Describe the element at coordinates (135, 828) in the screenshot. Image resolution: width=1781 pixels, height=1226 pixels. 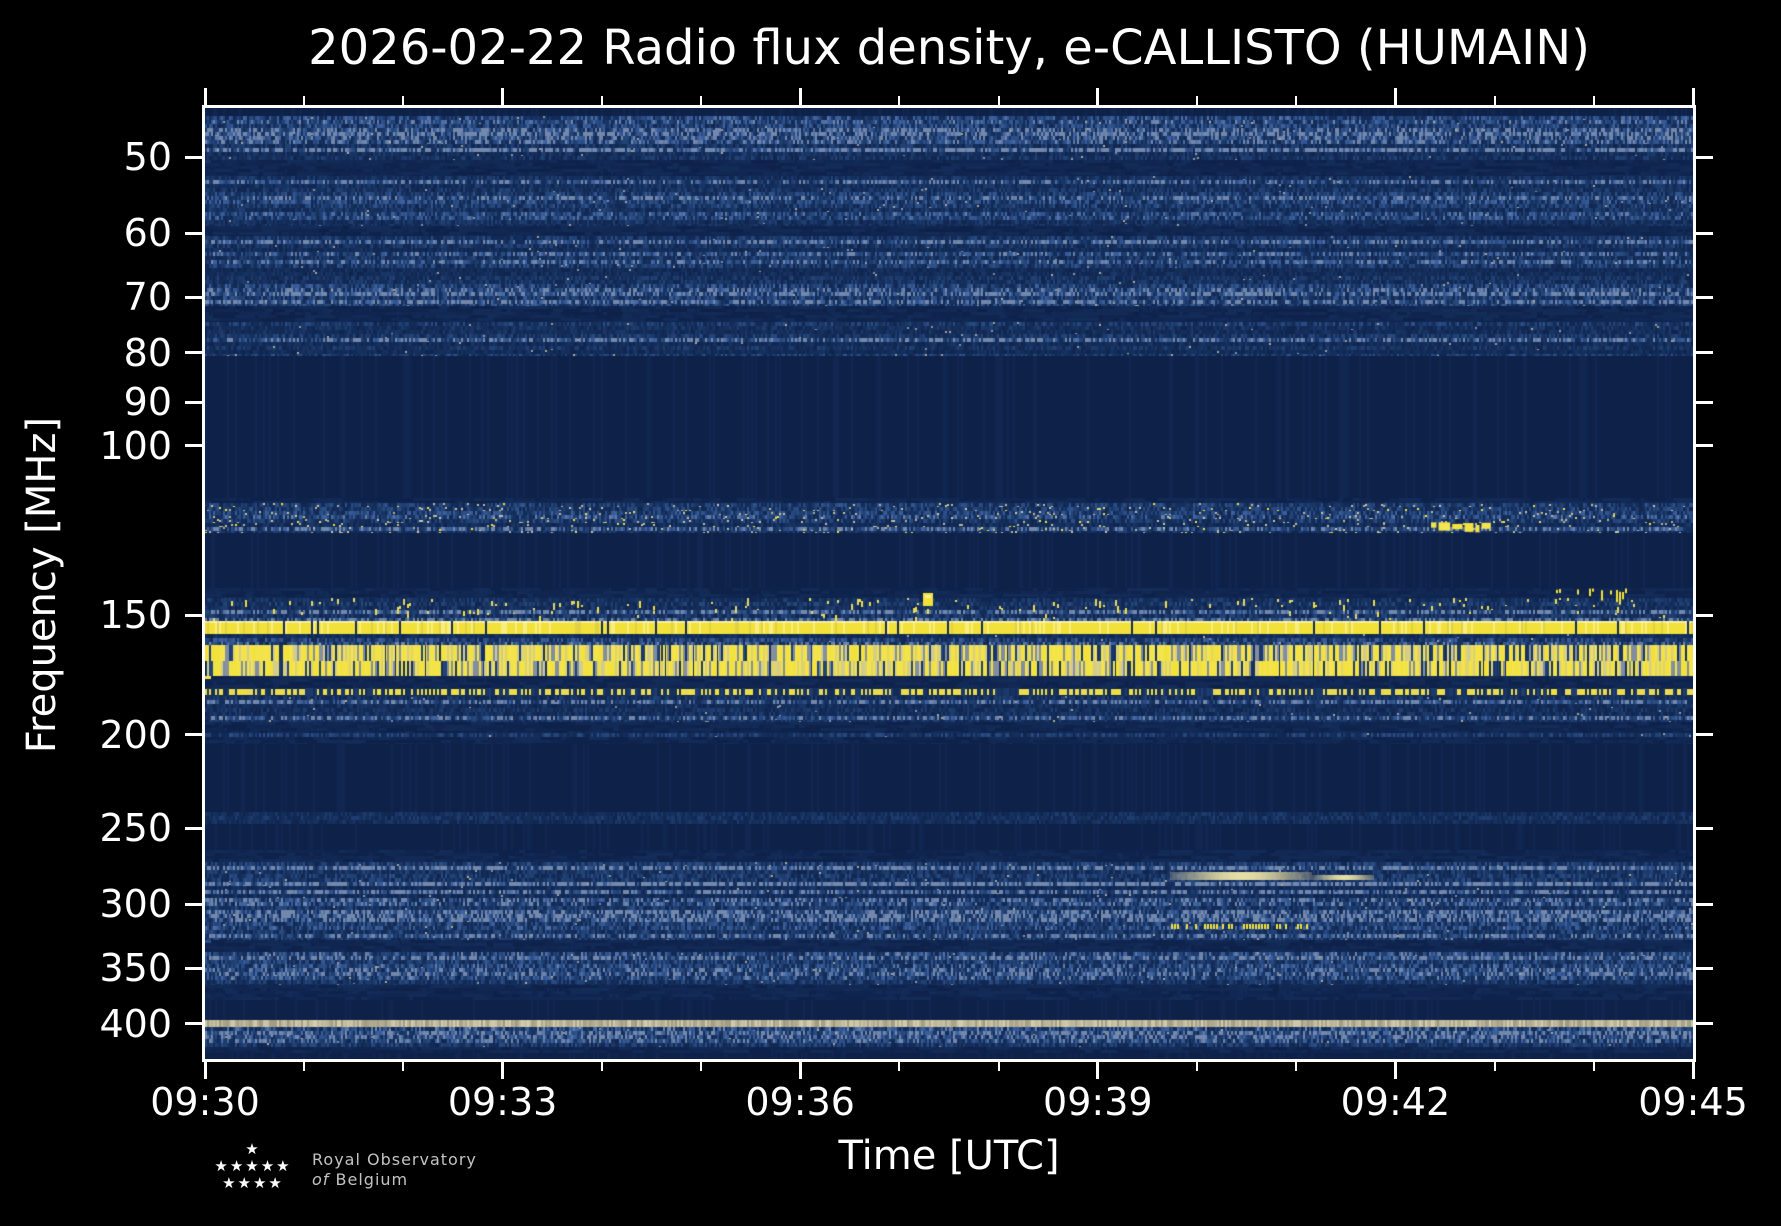
I see `y-tick-label: 250` at that location.